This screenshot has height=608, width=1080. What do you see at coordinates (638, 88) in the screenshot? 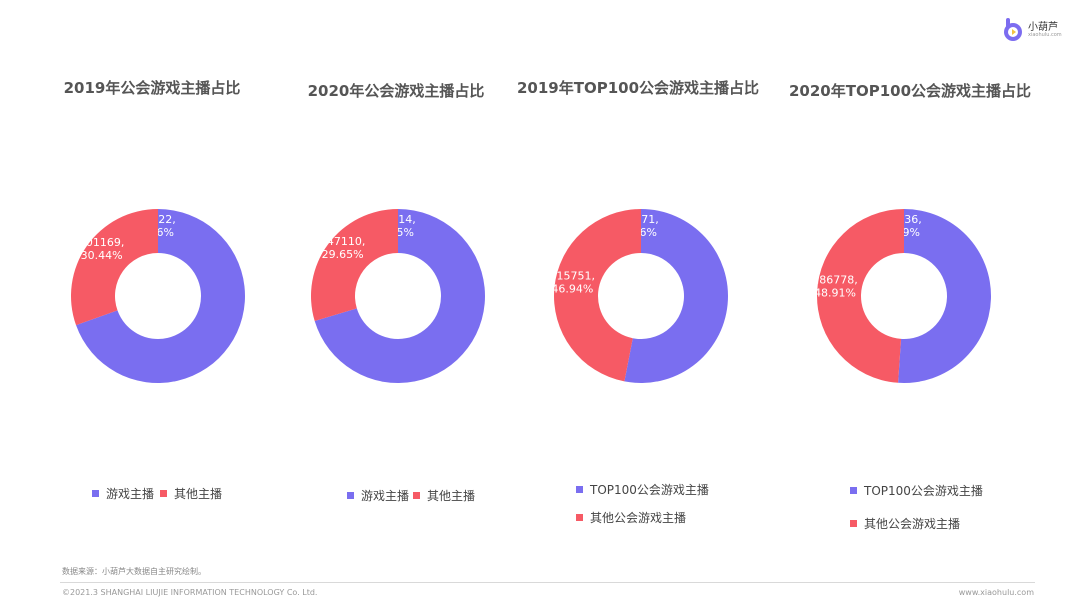
I see `chart-title-3: 2019年TOP100公会游戏主播占比` at bounding box center [638, 88].